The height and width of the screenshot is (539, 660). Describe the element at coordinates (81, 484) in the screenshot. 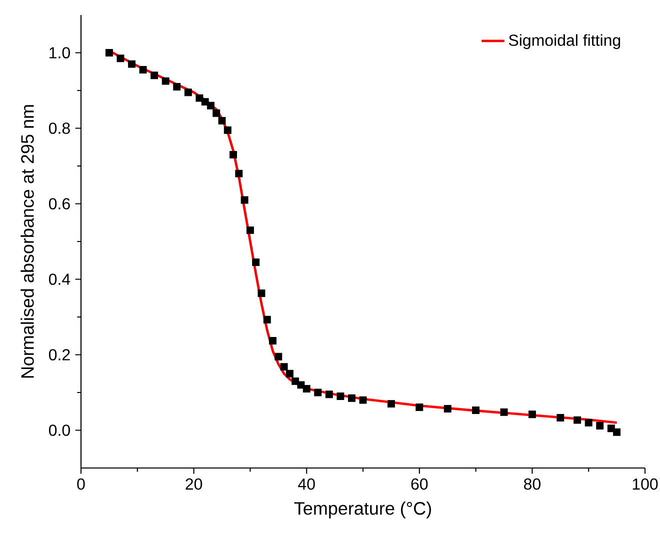

I see `x-tick-label: 0` at that location.